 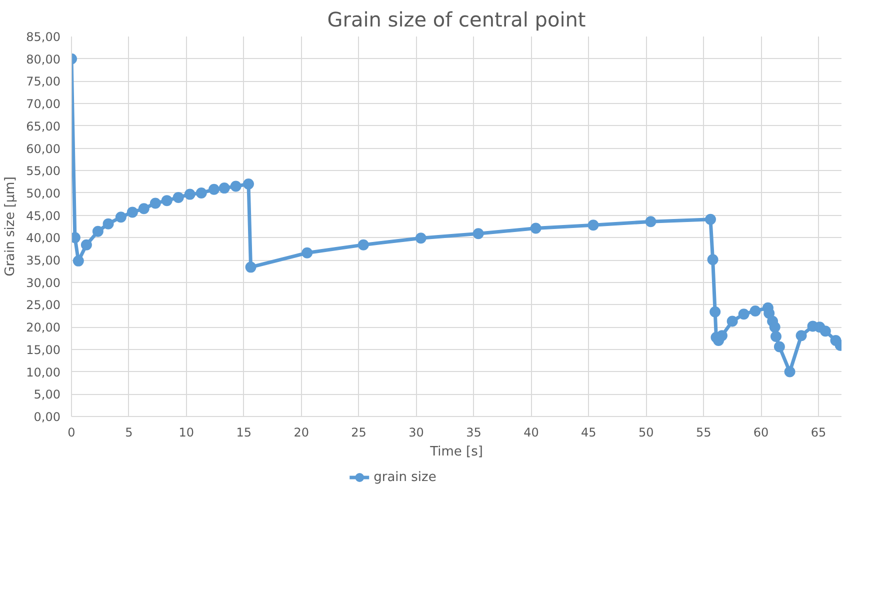 I want to click on y-tick-label: 35,00, so click(x=43, y=261).